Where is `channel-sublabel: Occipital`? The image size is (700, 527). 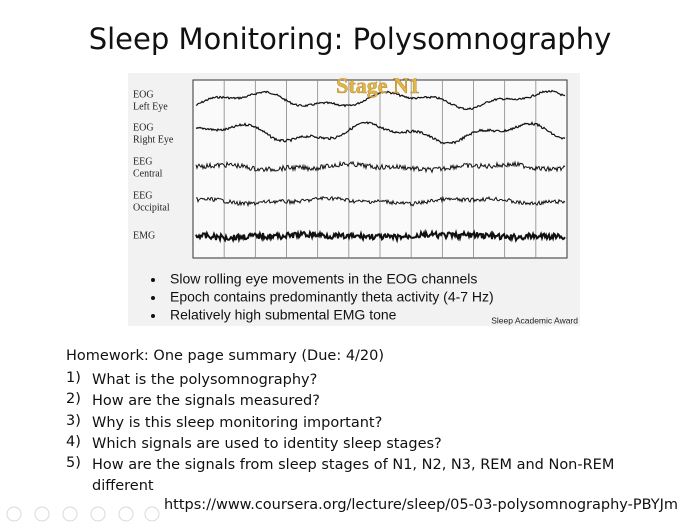 channel-sublabel: Occipital is located at coordinates (151, 207).